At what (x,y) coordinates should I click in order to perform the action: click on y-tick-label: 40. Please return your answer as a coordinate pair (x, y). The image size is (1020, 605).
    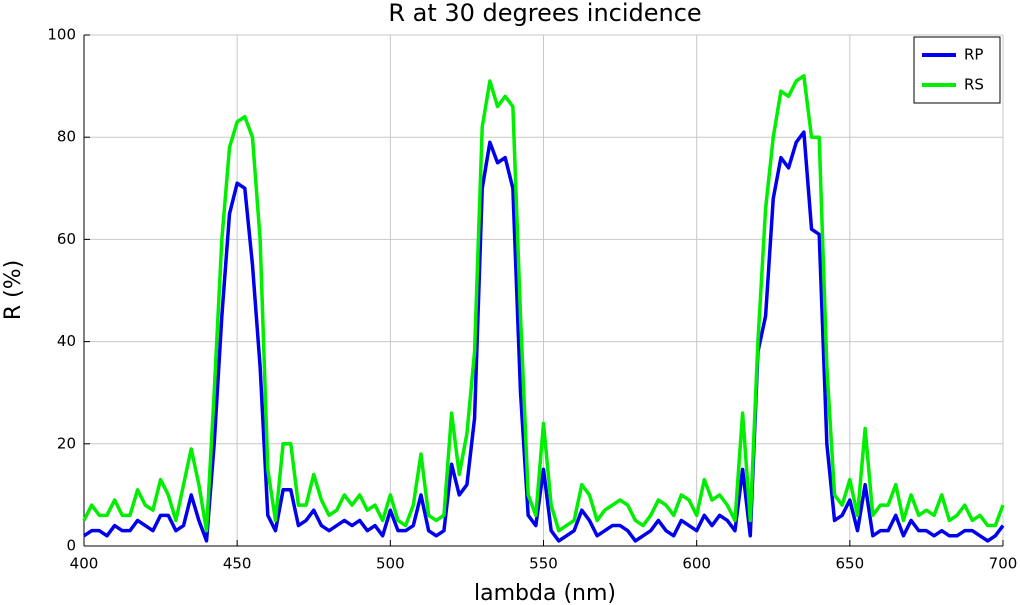
    Looking at the image, I should click on (66, 341).